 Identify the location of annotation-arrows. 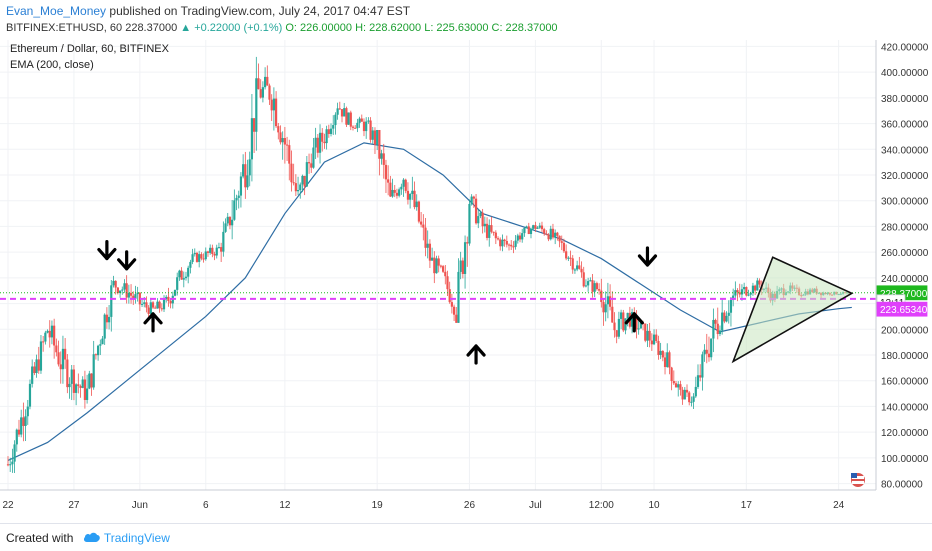
(377, 302).